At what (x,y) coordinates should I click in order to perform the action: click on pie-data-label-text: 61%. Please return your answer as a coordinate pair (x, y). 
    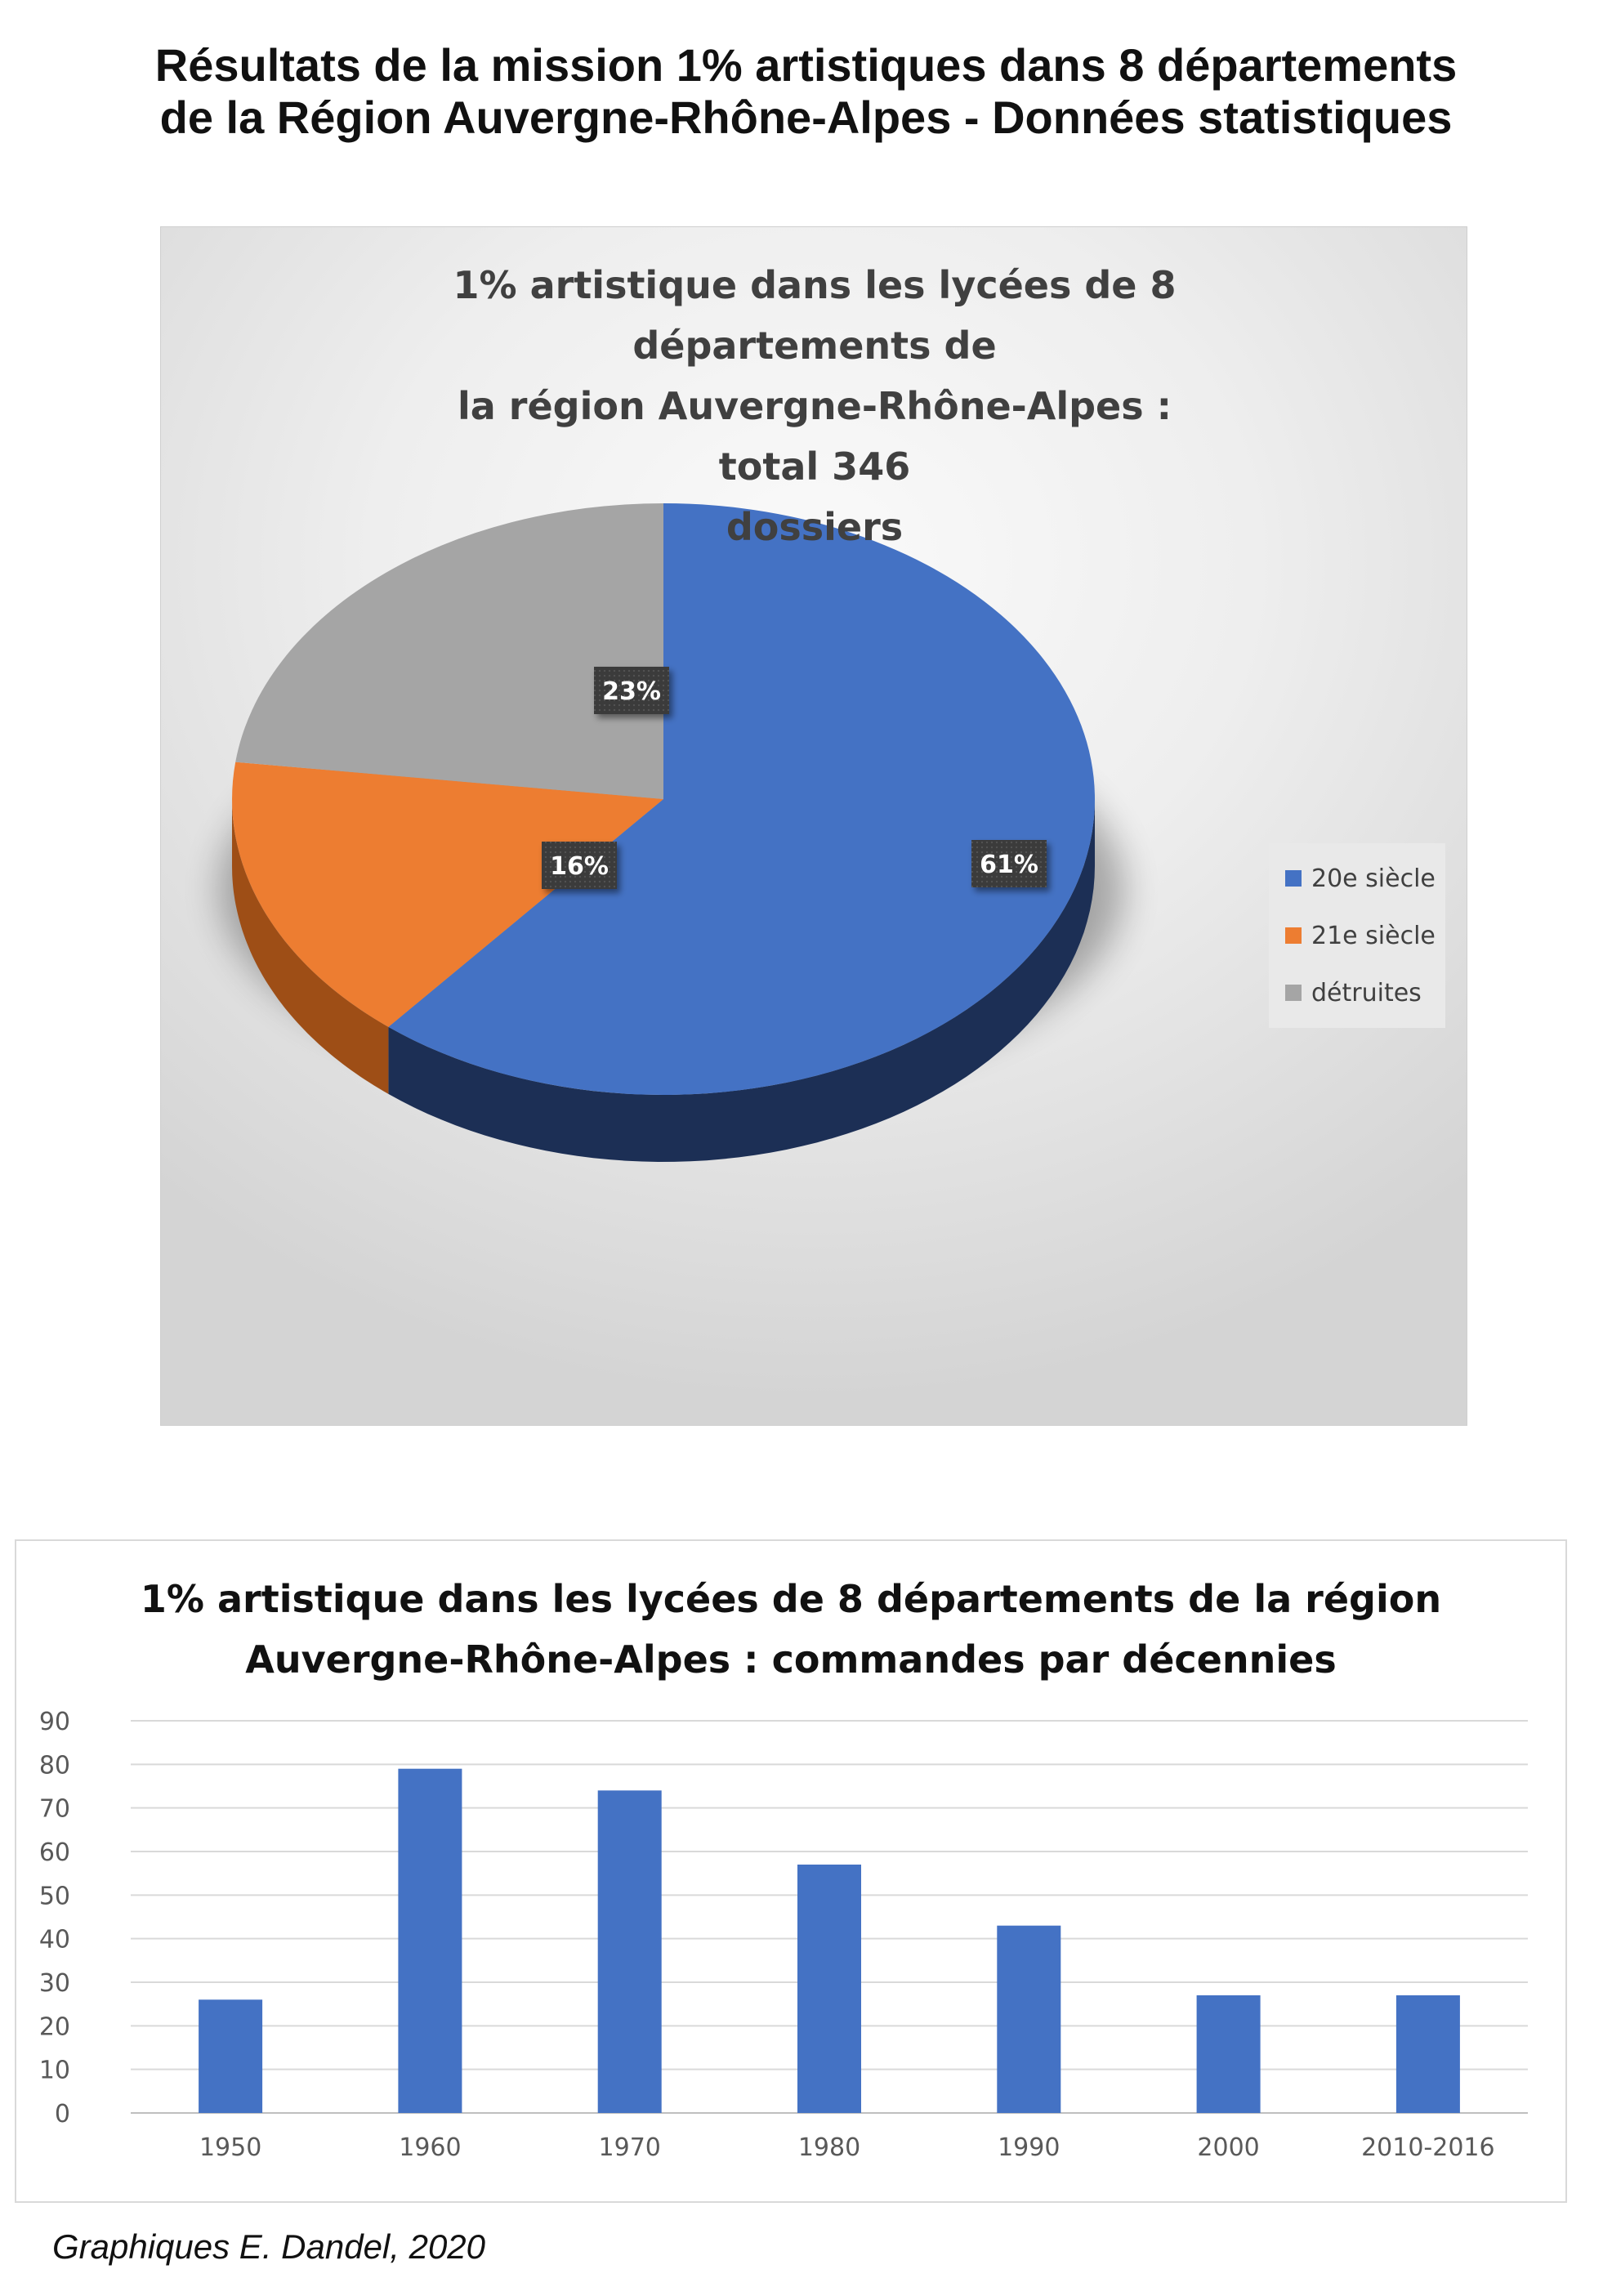
    Looking at the image, I should click on (1009, 865).